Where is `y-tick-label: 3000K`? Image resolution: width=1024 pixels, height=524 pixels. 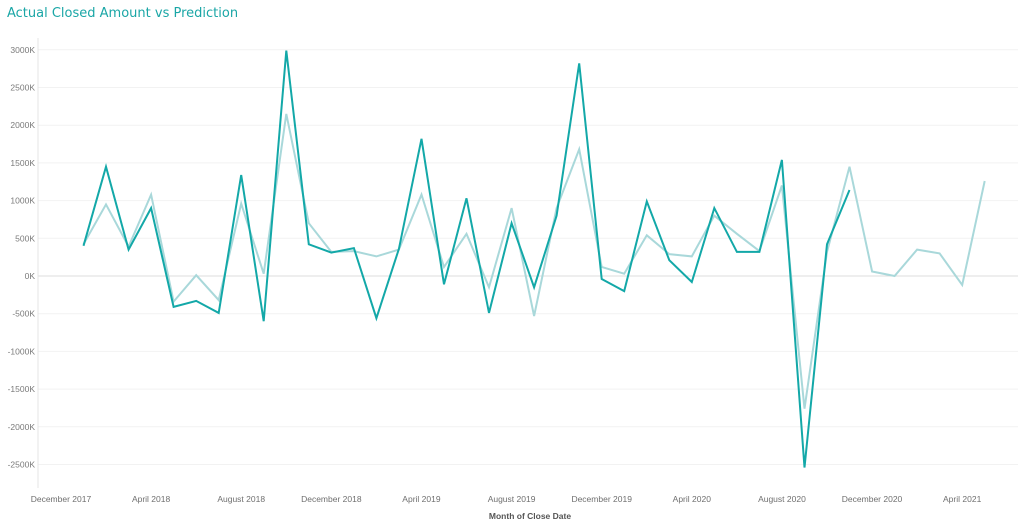
y-tick-label: 3000K is located at coordinates (22, 50).